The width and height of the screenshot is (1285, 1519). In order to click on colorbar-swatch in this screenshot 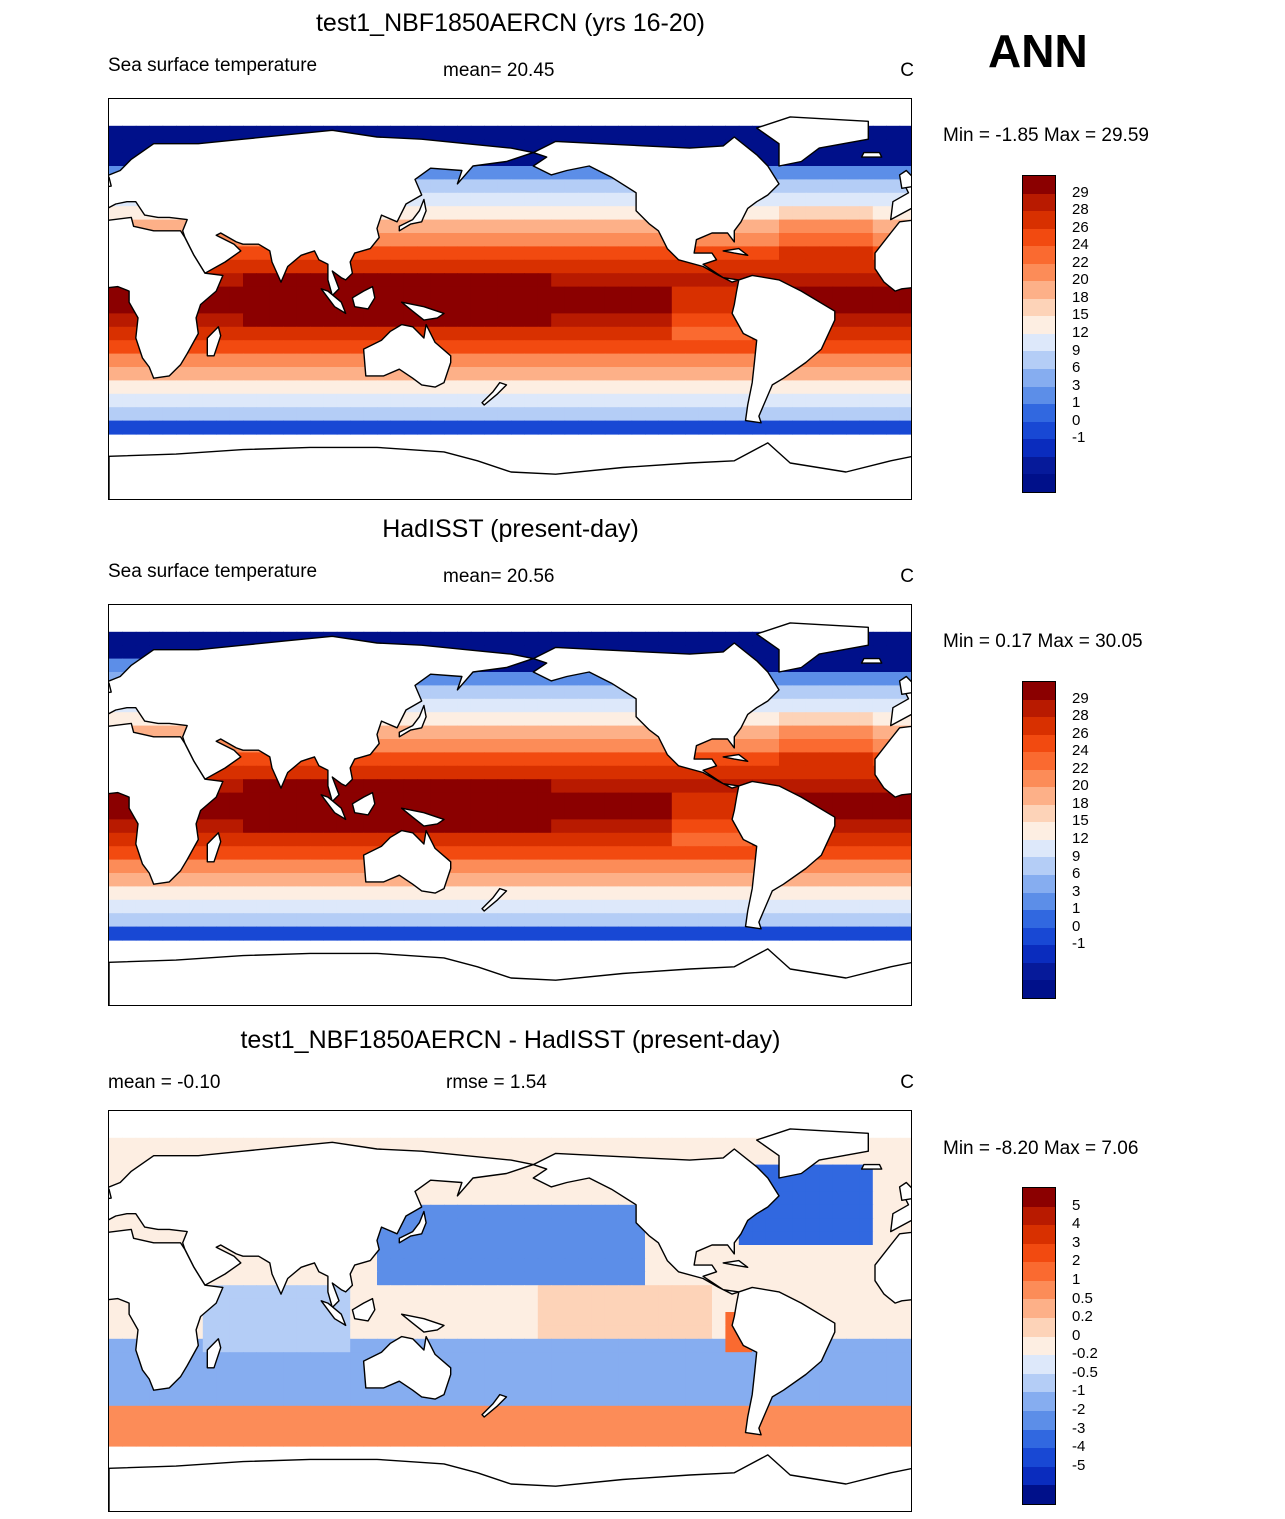, I will do `click(1039, 430)`.